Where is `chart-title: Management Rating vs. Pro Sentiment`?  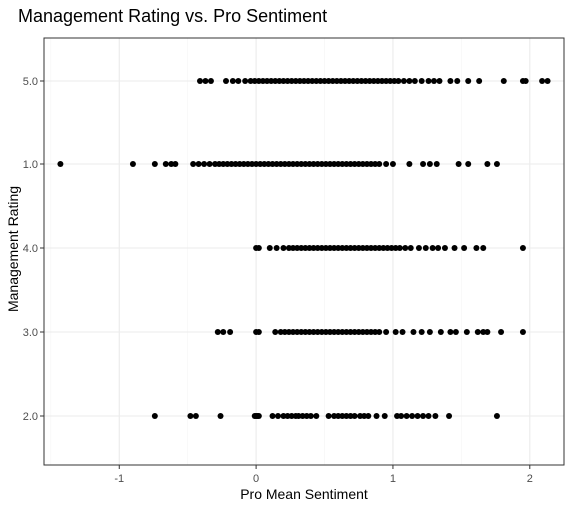
chart-title: Management Rating vs. Pro Sentiment is located at coordinates (172, 16).